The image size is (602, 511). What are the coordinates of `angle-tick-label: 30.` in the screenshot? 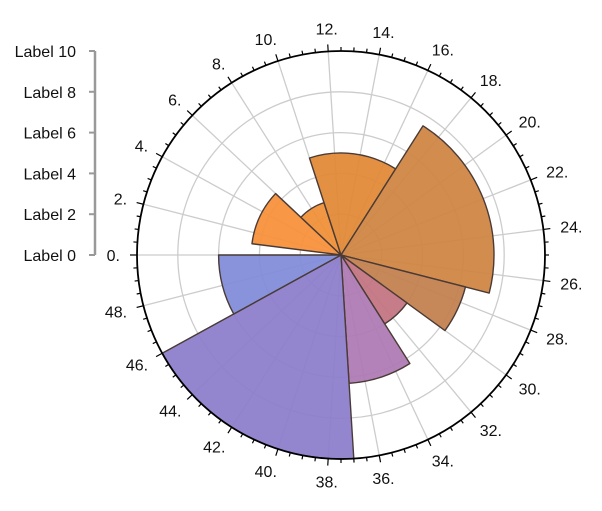 It's located at (530, 389).